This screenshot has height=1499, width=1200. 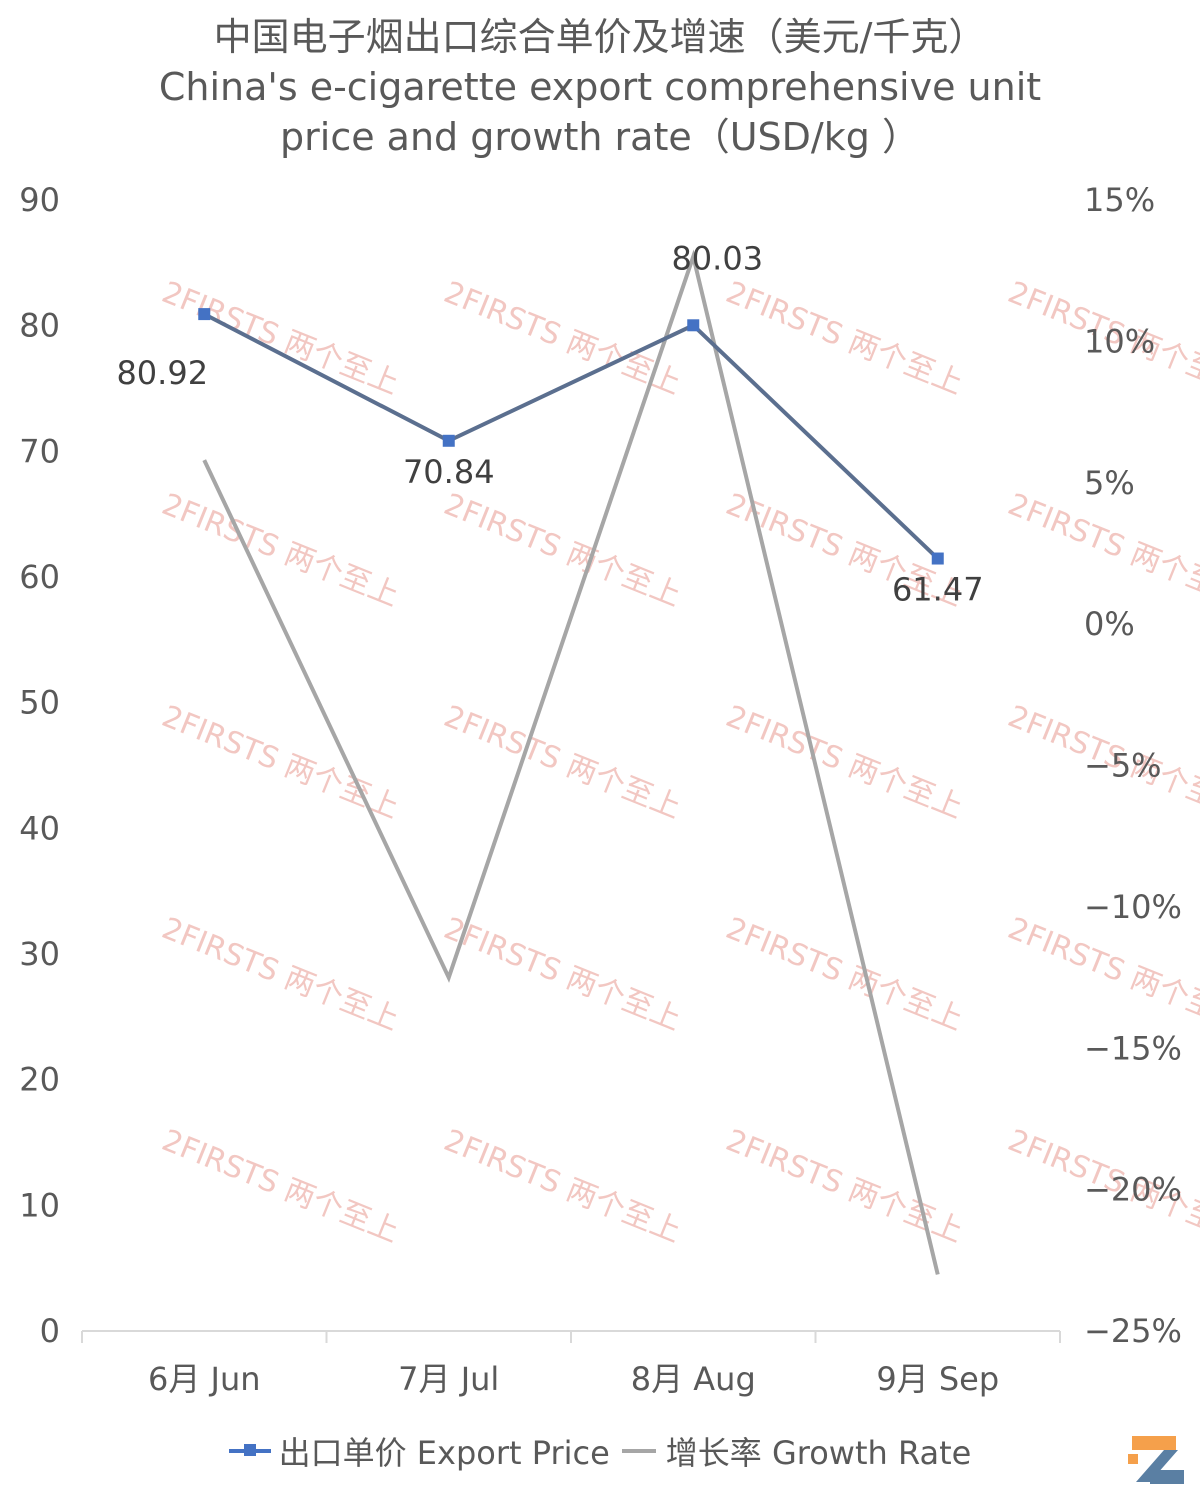 I want to click on y-right-tick-1: −20%, so click(x=1133, y=1190).